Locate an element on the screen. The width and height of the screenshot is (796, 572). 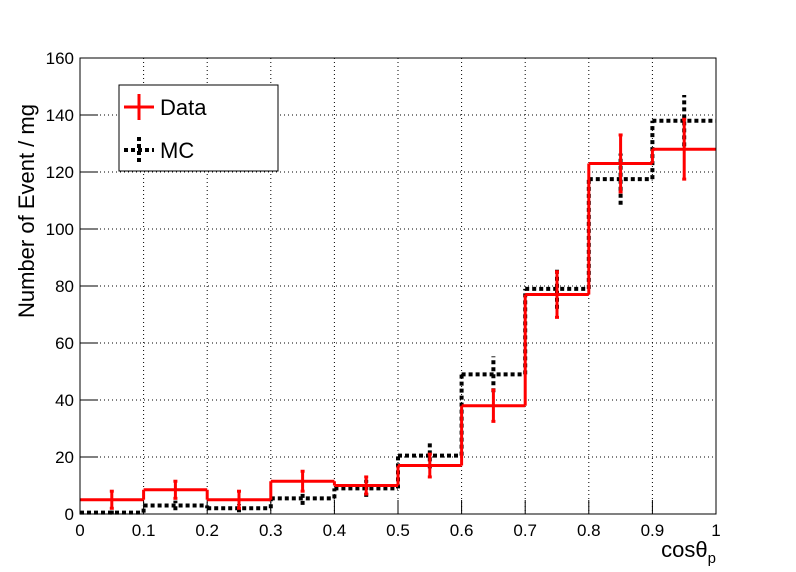
x-axis-title: cosθp is located at coordinates (688, 552).